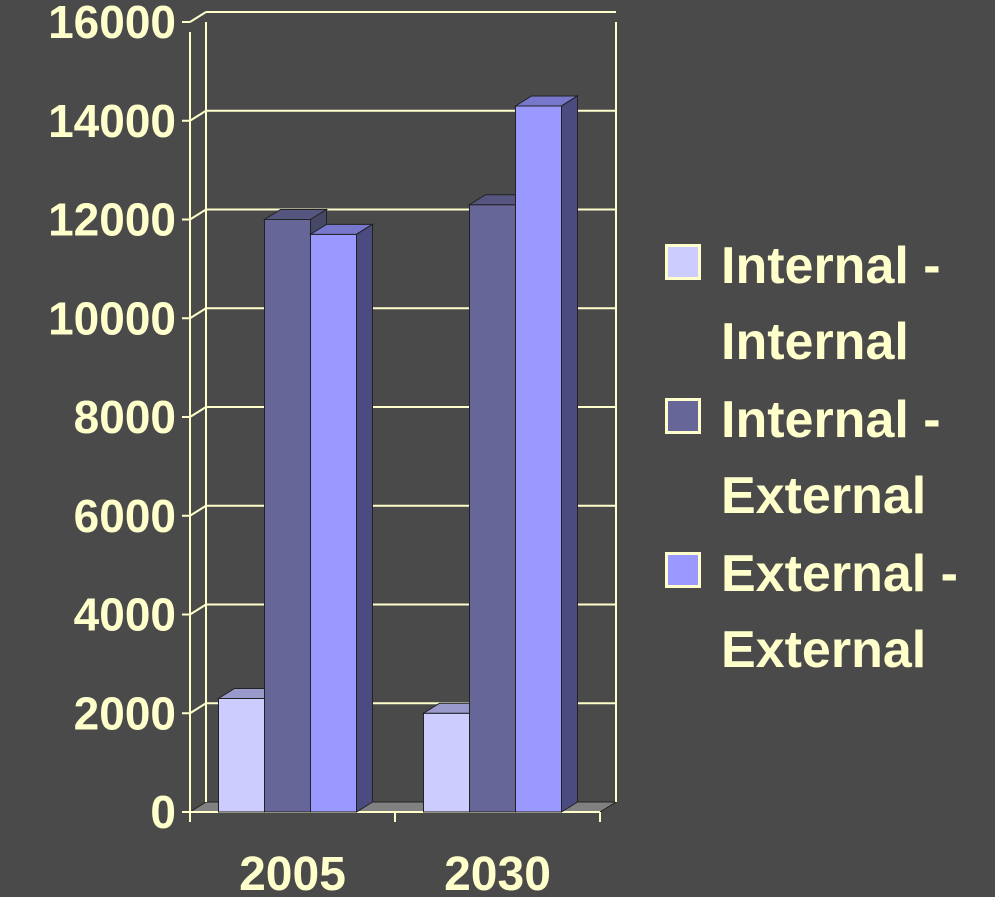 The height and width of the screenshot is (897, 995). I want to click on y-tick-label: 6000, so click(125, 516).